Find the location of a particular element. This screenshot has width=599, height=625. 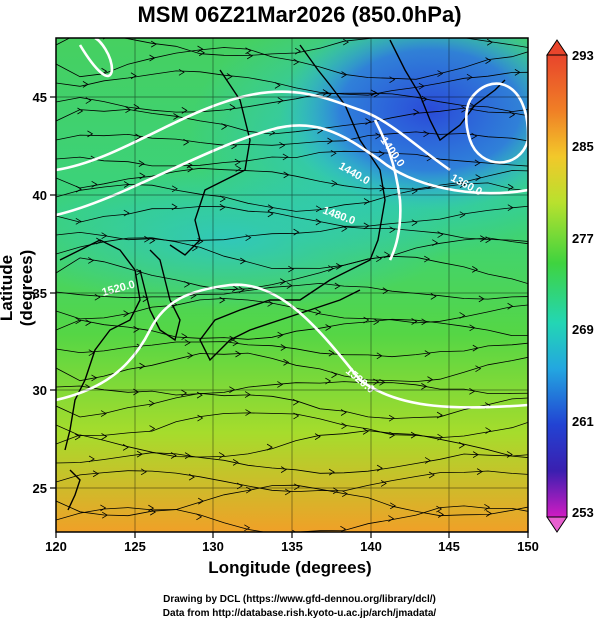

y-tick-label: 45 is located at coordinates (40, 97).